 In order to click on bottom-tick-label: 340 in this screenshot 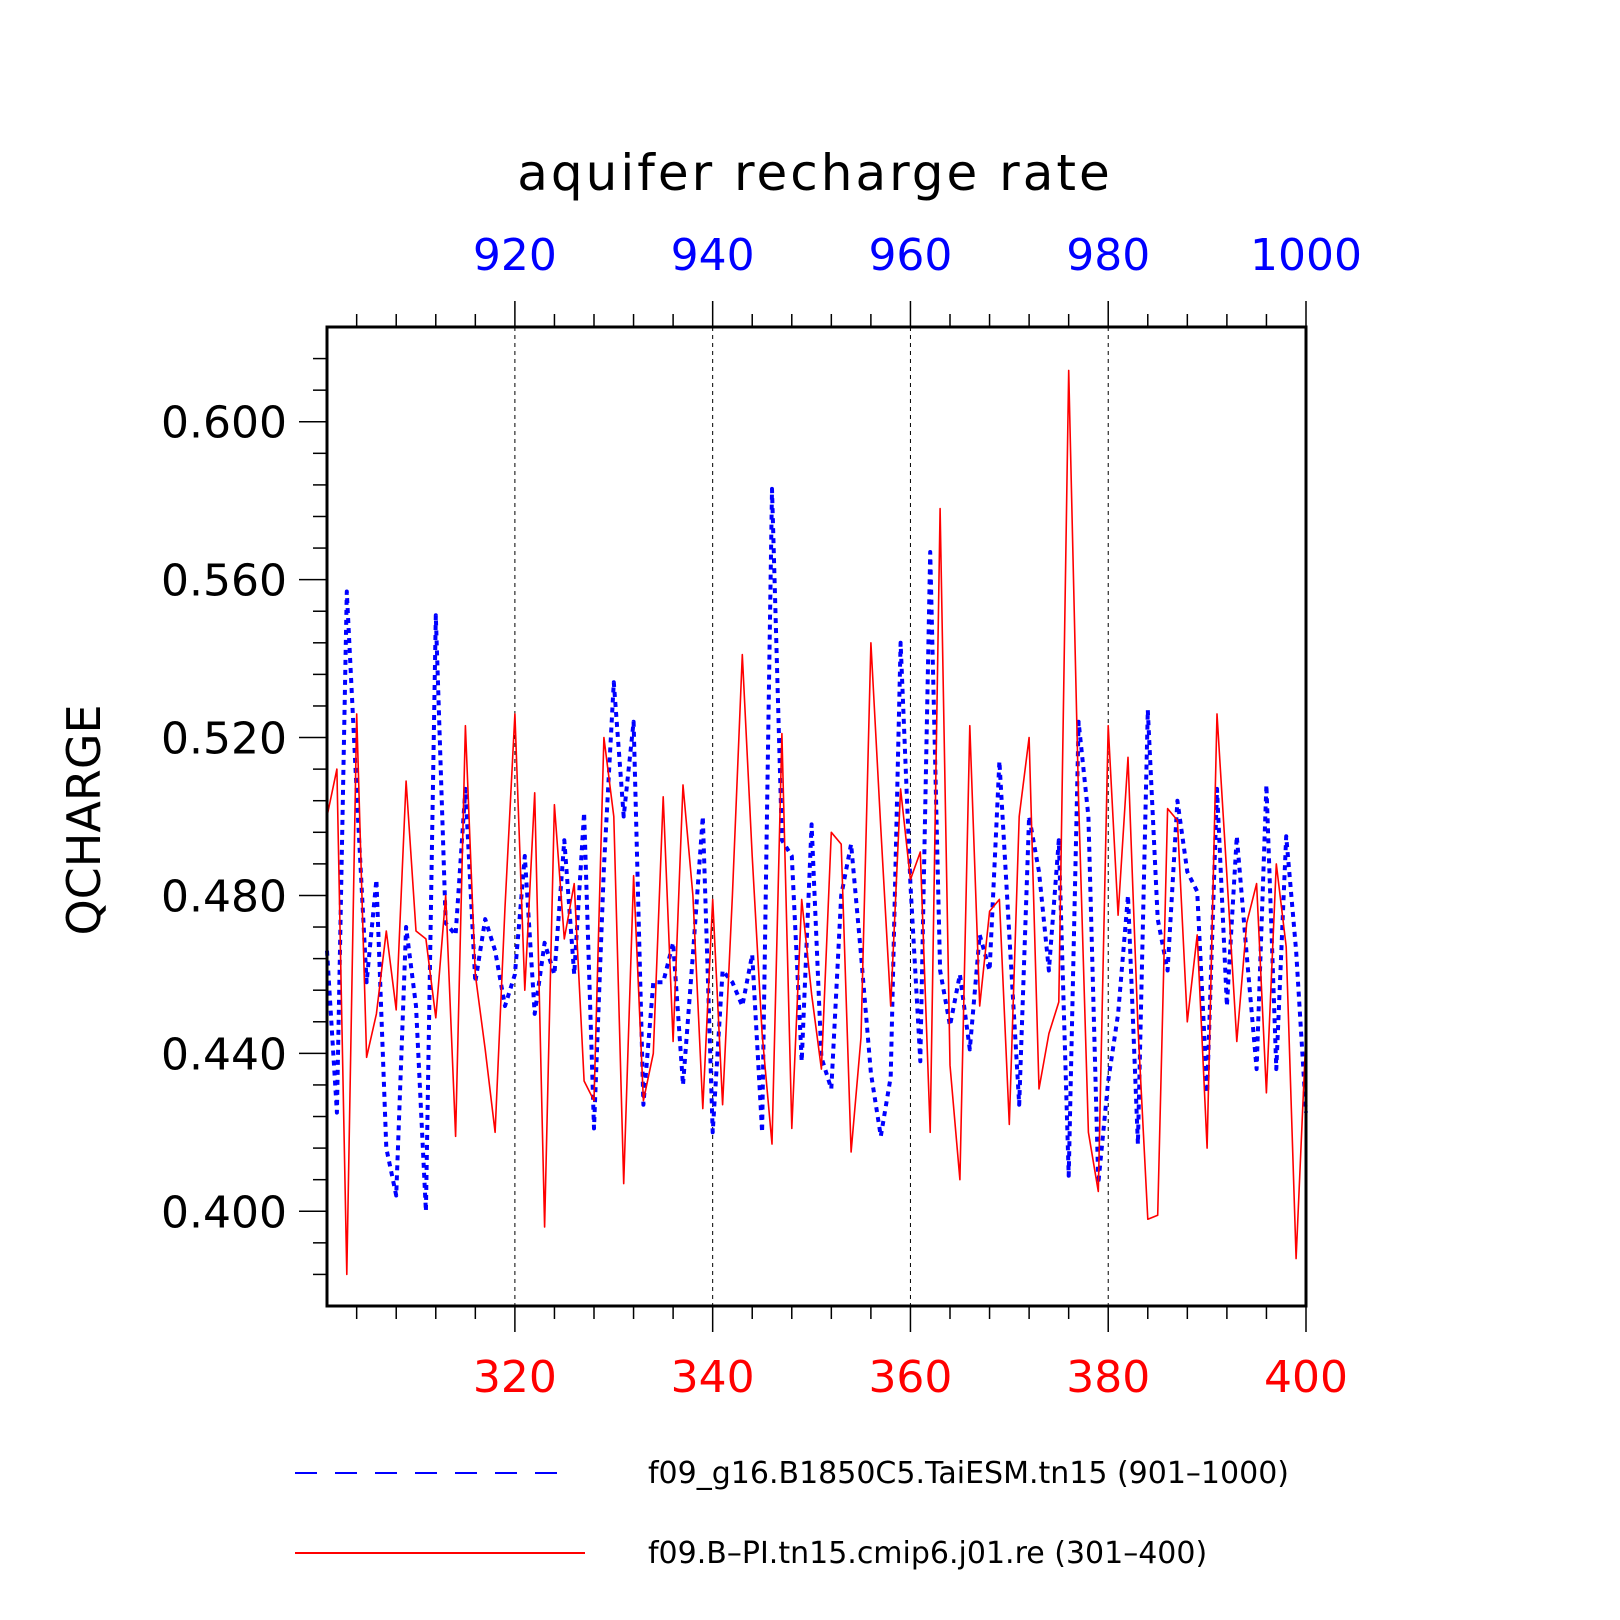, I will do `click(713, 1377)`.